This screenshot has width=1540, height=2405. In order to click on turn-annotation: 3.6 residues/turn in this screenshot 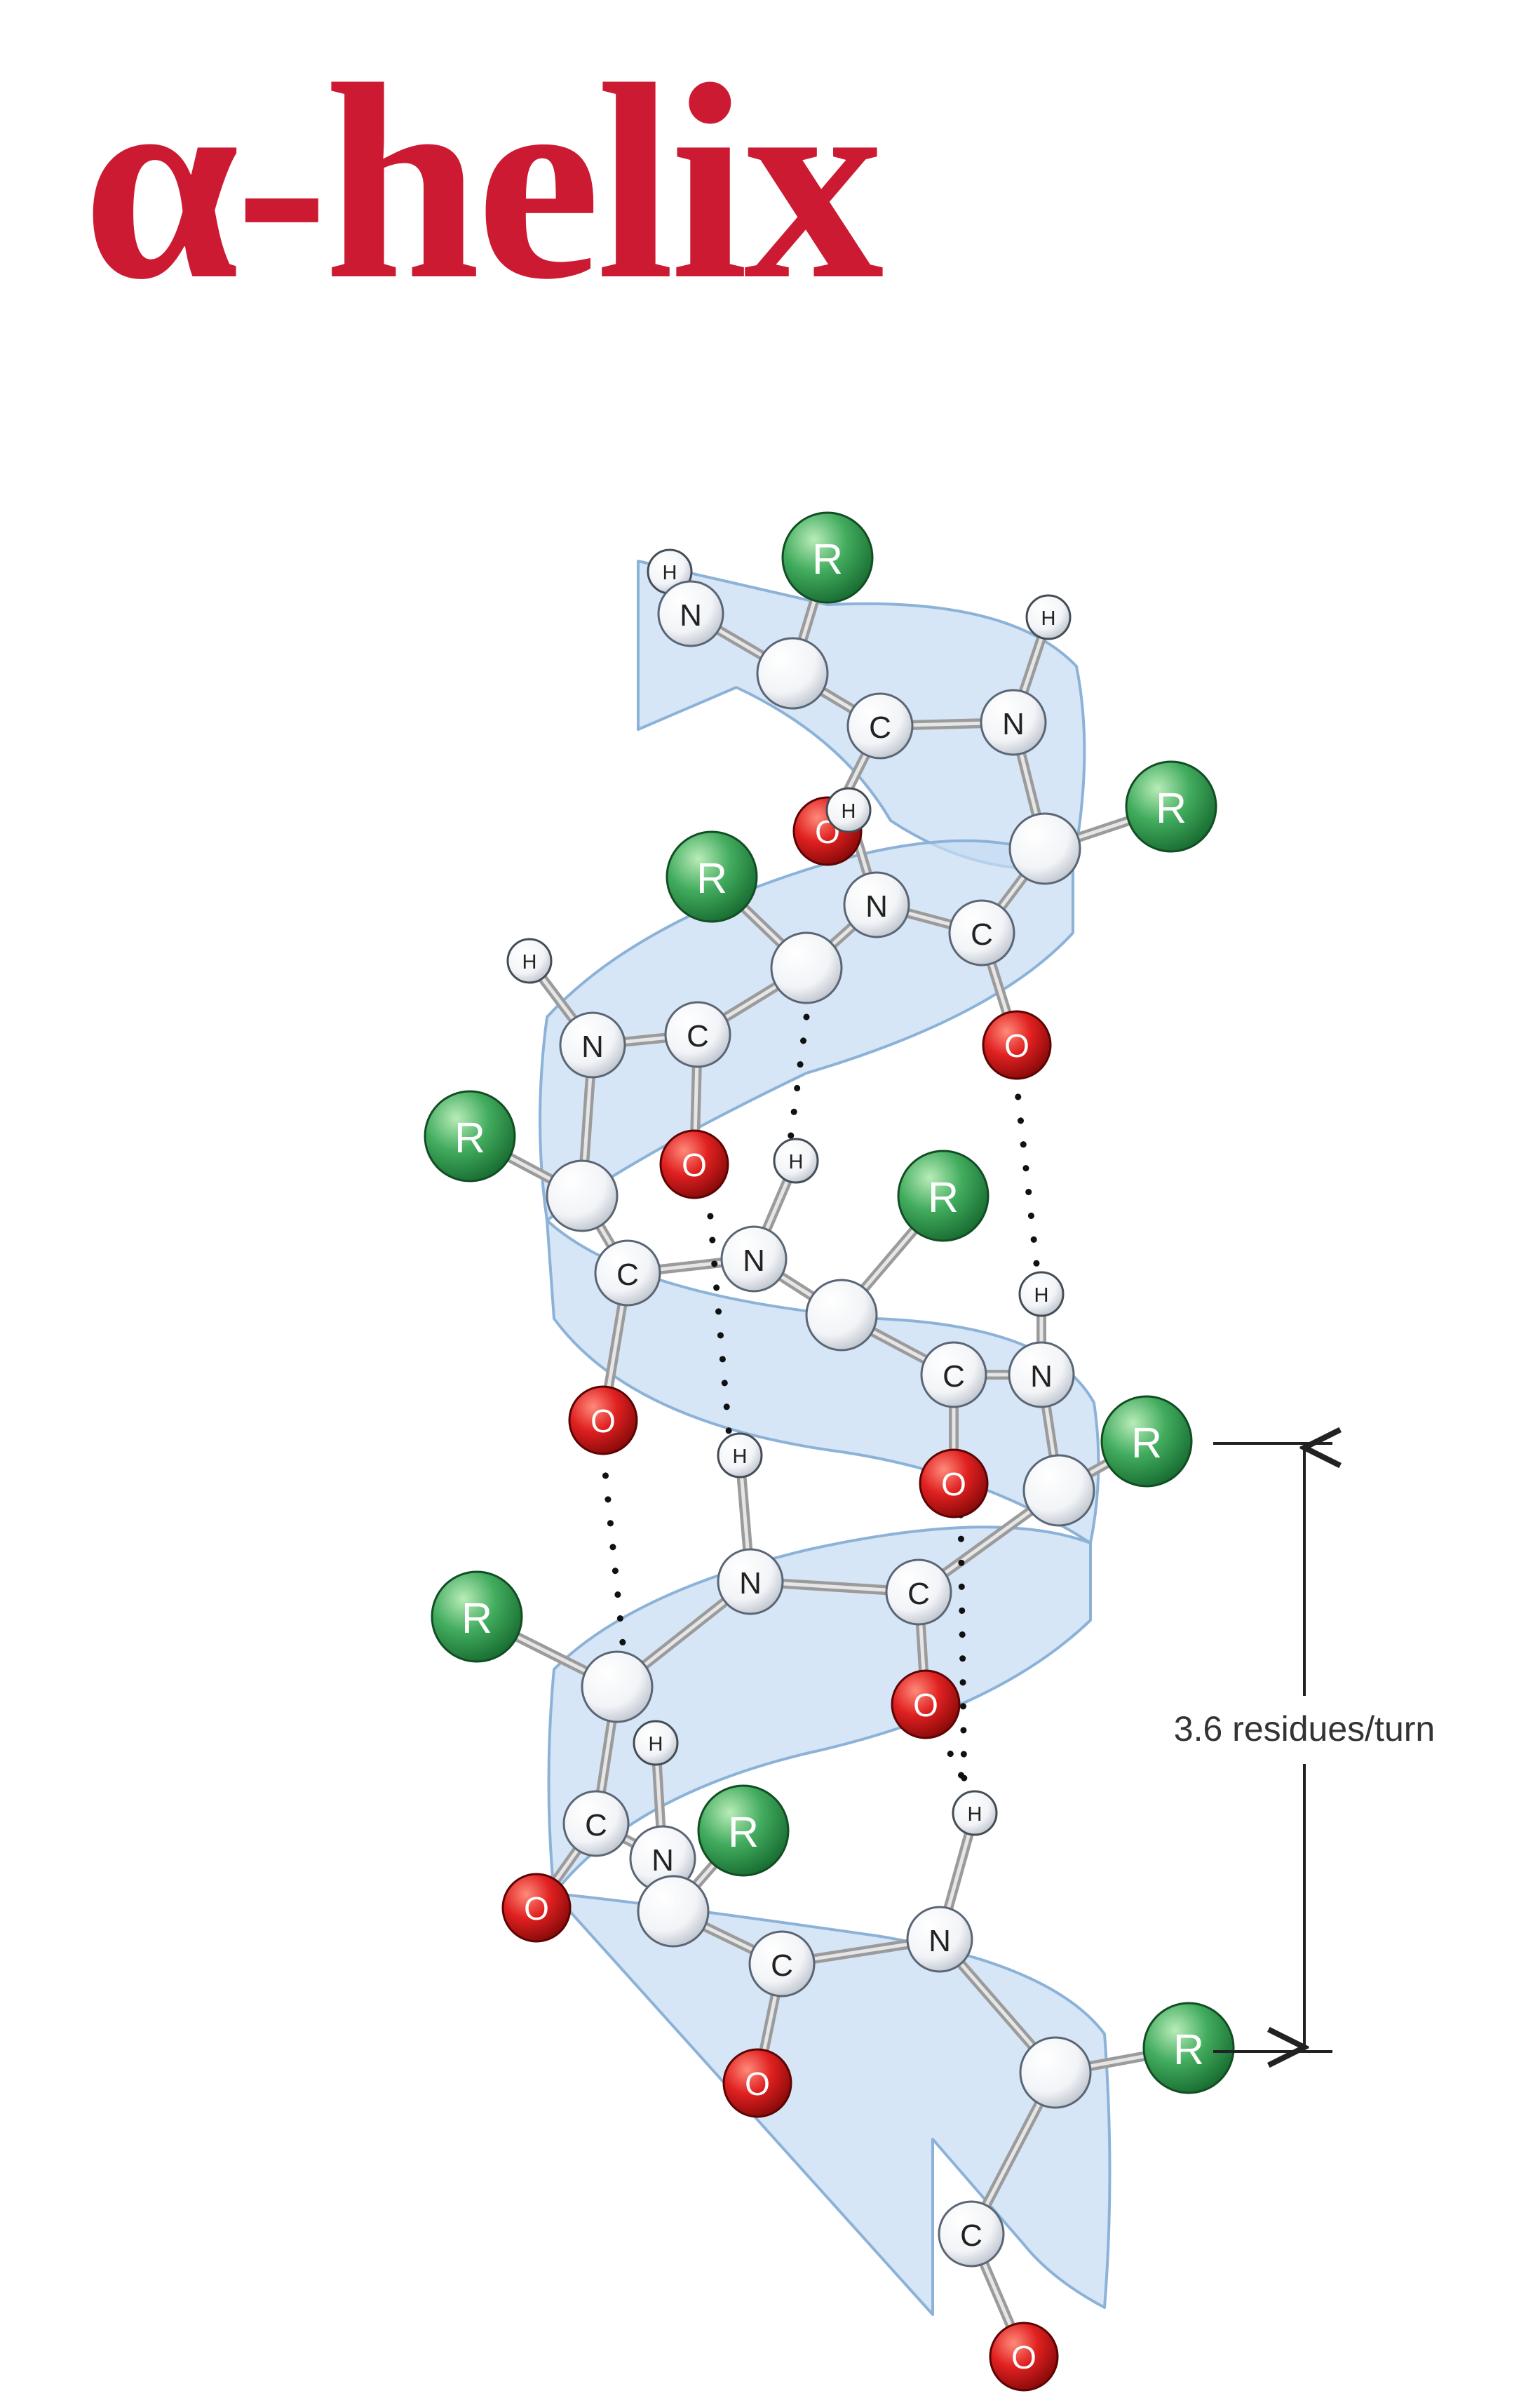, I will do `click(1304, 1748)`.